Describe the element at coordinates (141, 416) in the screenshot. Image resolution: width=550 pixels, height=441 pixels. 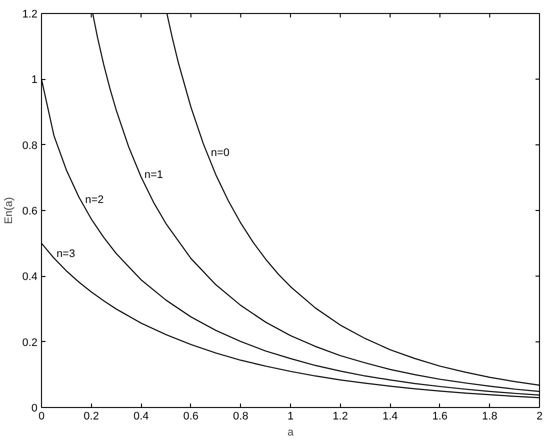
I see `x-tick-label: 0.4` at that location.